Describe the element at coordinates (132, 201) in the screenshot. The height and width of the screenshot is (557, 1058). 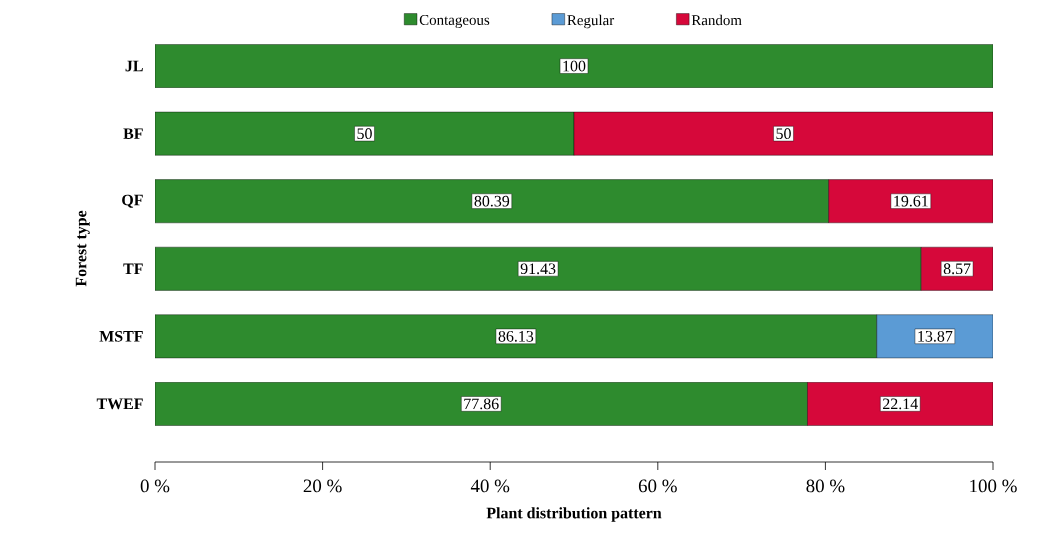
I see `y-tick-label: QF` at that location.